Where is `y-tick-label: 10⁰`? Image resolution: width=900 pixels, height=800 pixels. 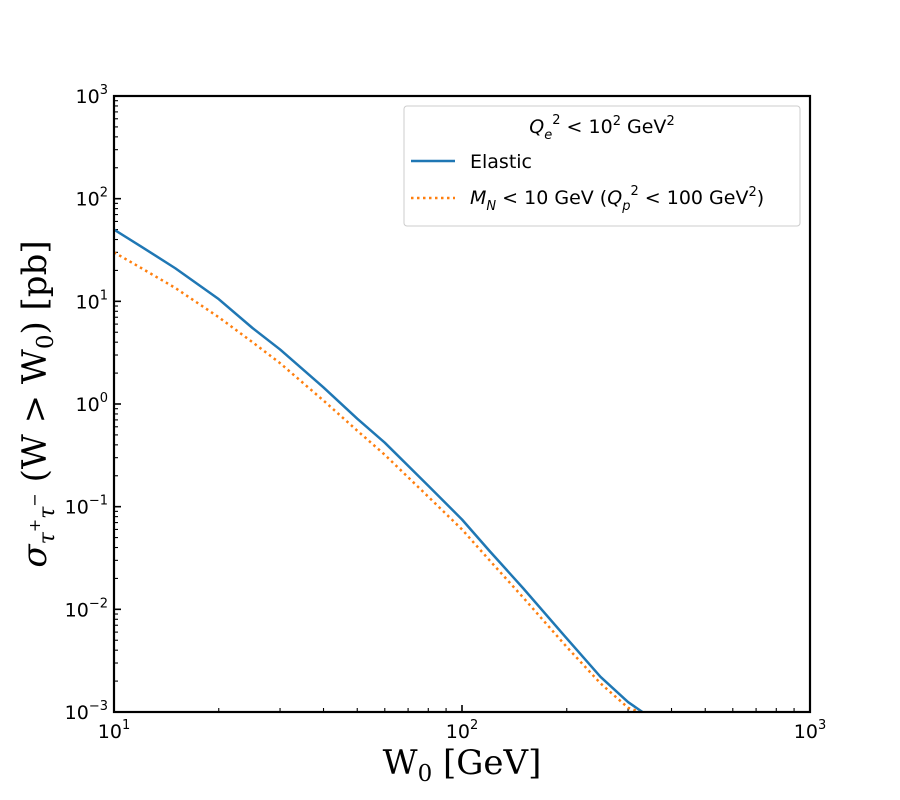
y-tick-label: 10⁰ is located at coordinates (92, 403).